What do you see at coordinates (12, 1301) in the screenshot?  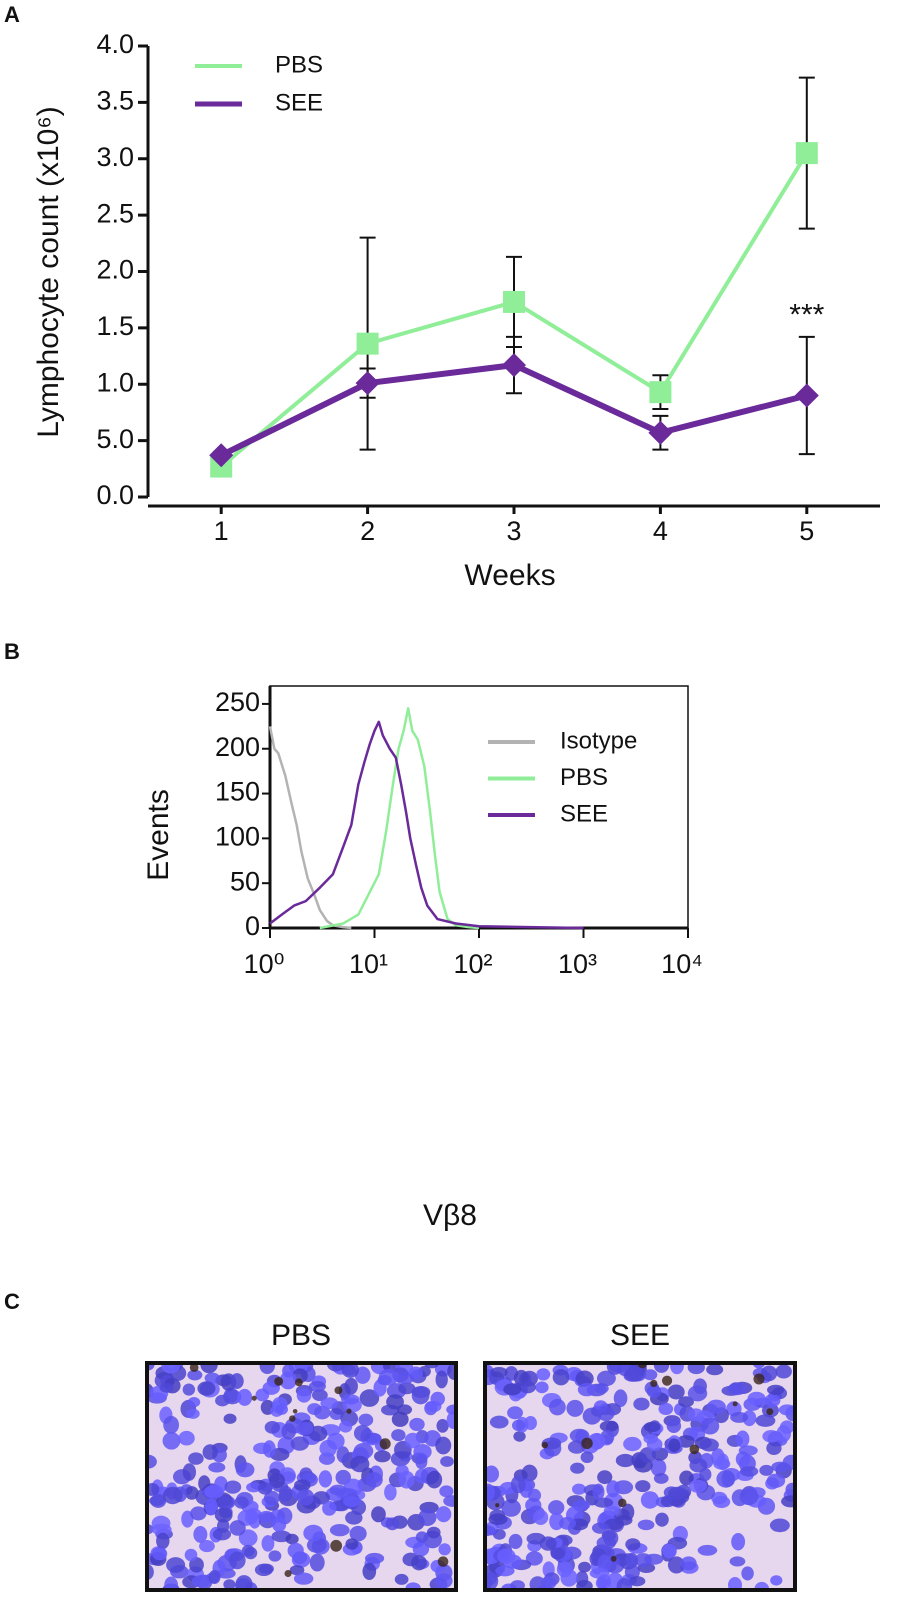 I see `panel-label: C` at bounding box center [12, 1301].